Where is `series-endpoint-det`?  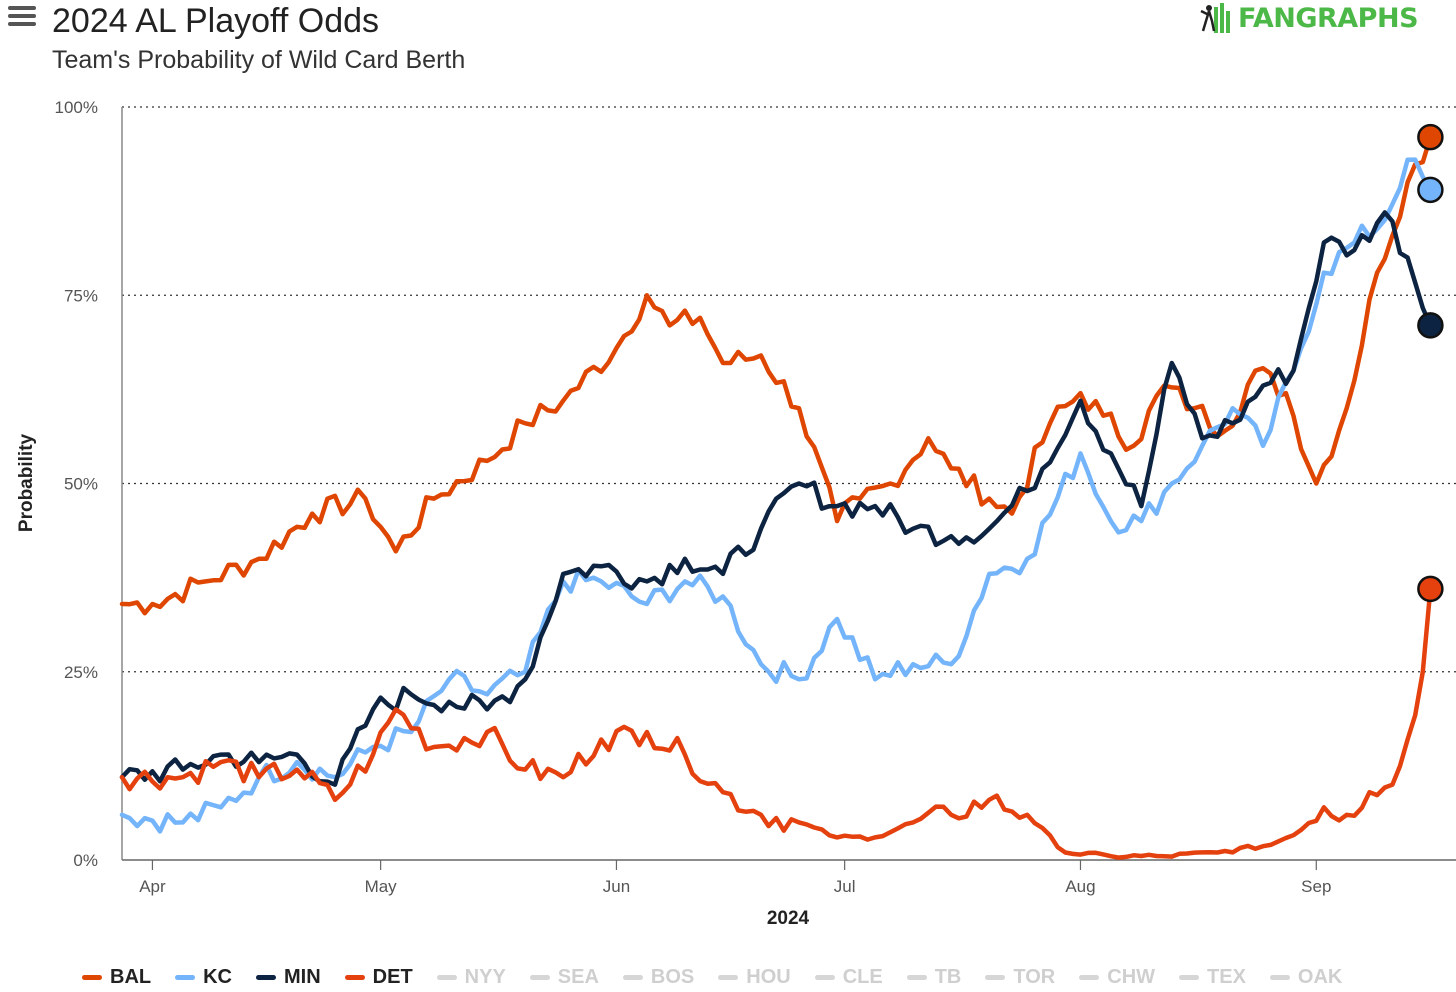
series-endpoint-det is located at coordinates (1430, 589).